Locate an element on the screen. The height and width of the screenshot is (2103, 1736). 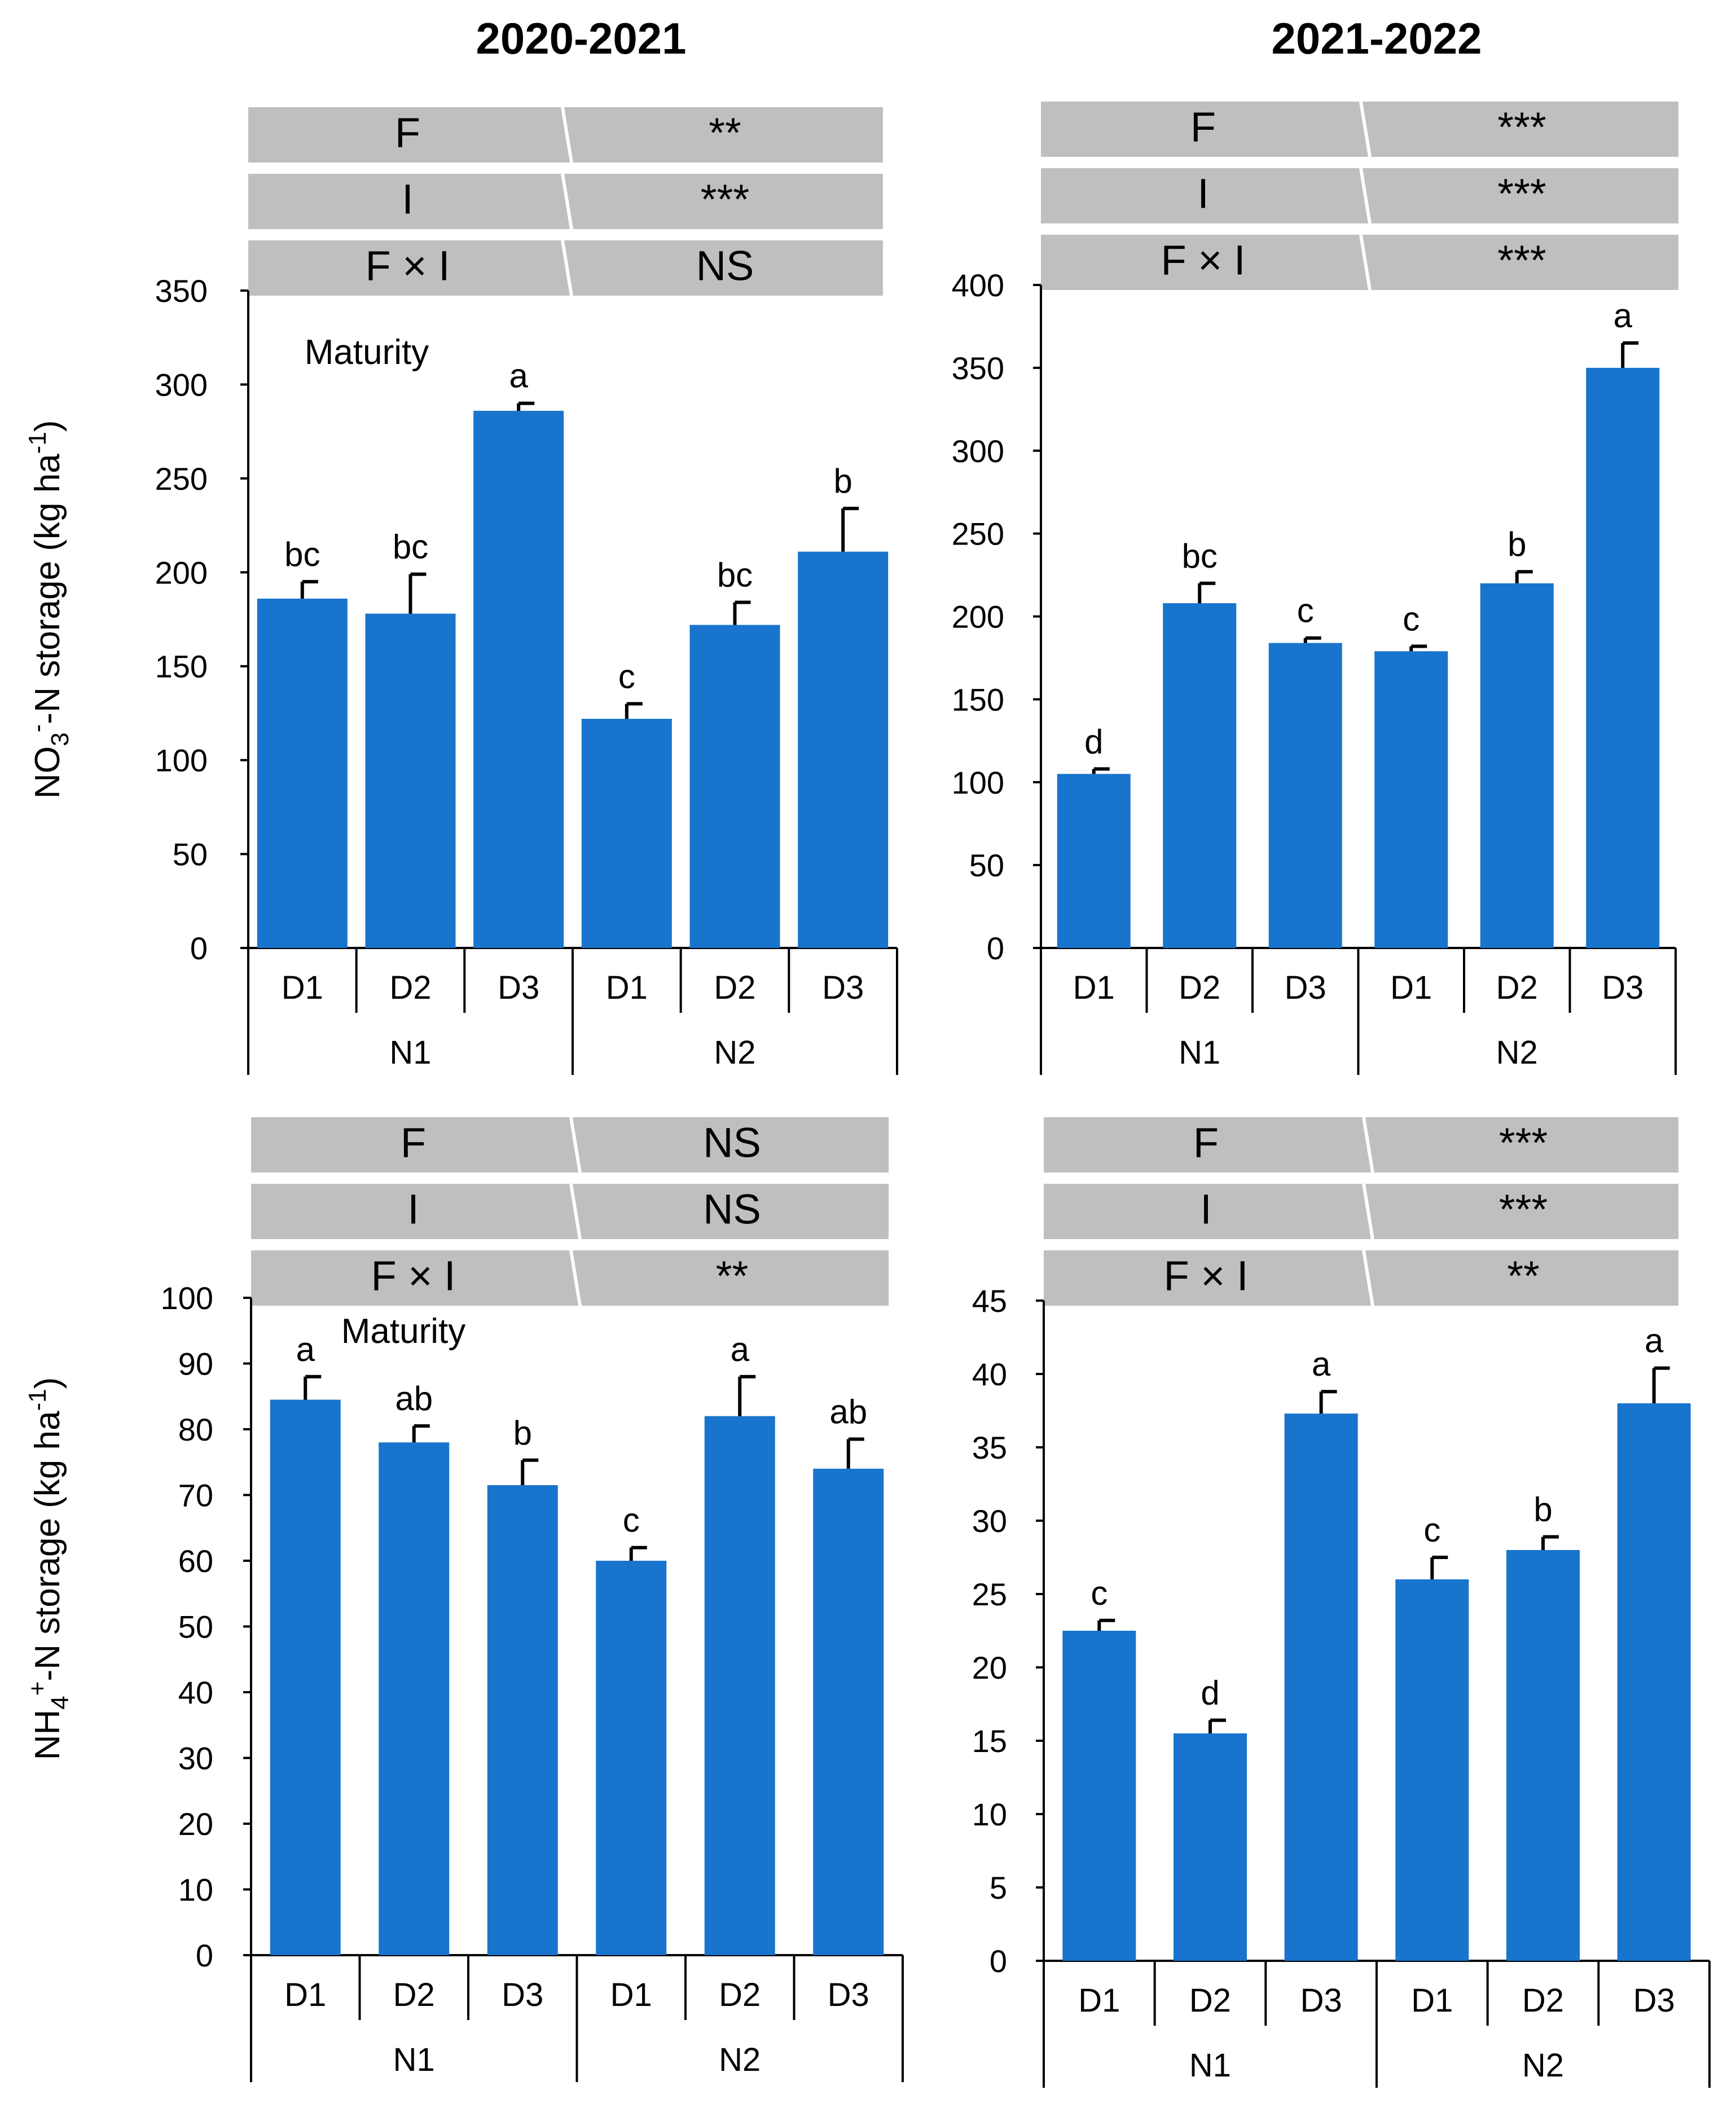
significance-letter: bc is located at coordinates (1200, 556).